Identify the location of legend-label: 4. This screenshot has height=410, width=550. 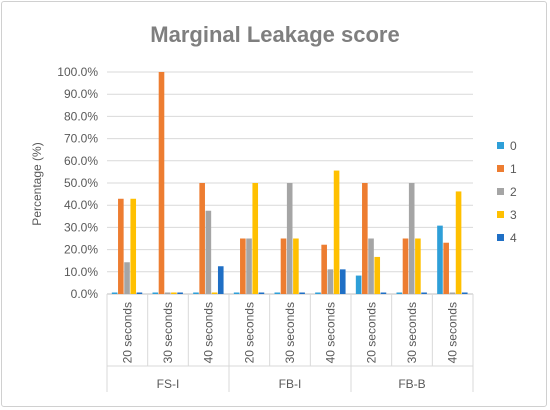
(513, 238).